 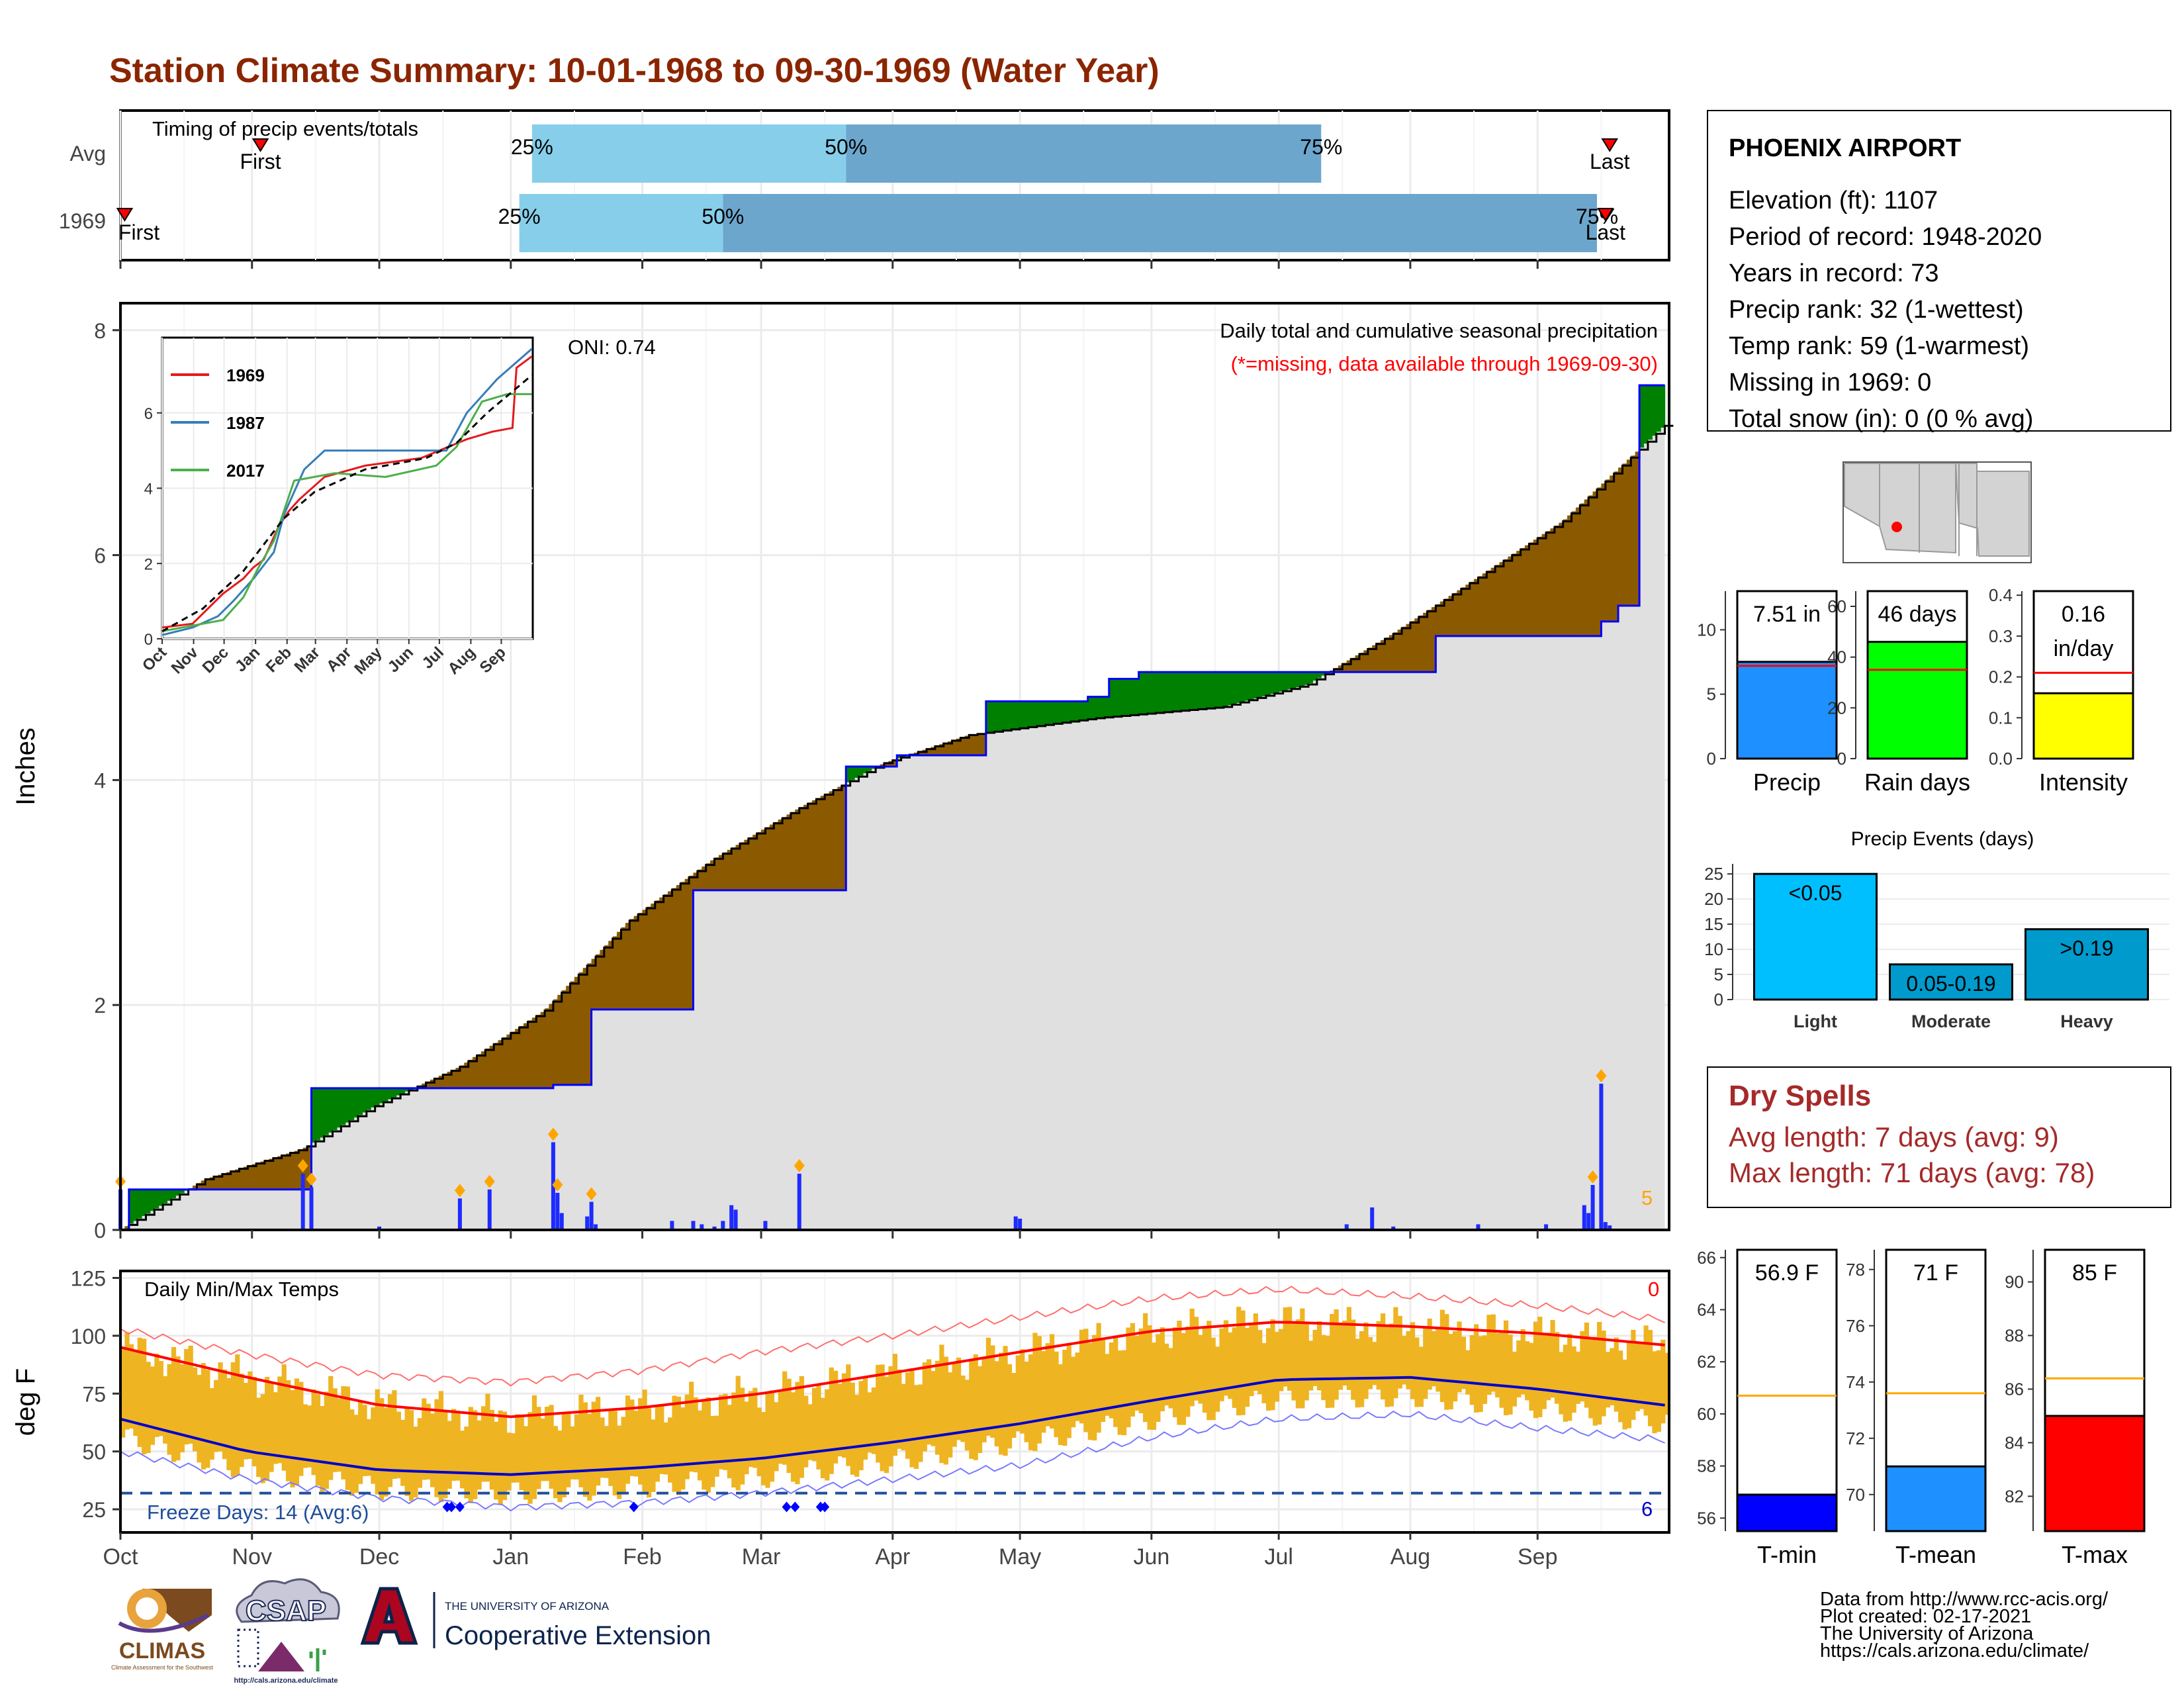 What do you see at coordinates (1606, 232) in the screenshot?
I see `timing-last-label-y1969: Last` at bounding box center [1606, 232].